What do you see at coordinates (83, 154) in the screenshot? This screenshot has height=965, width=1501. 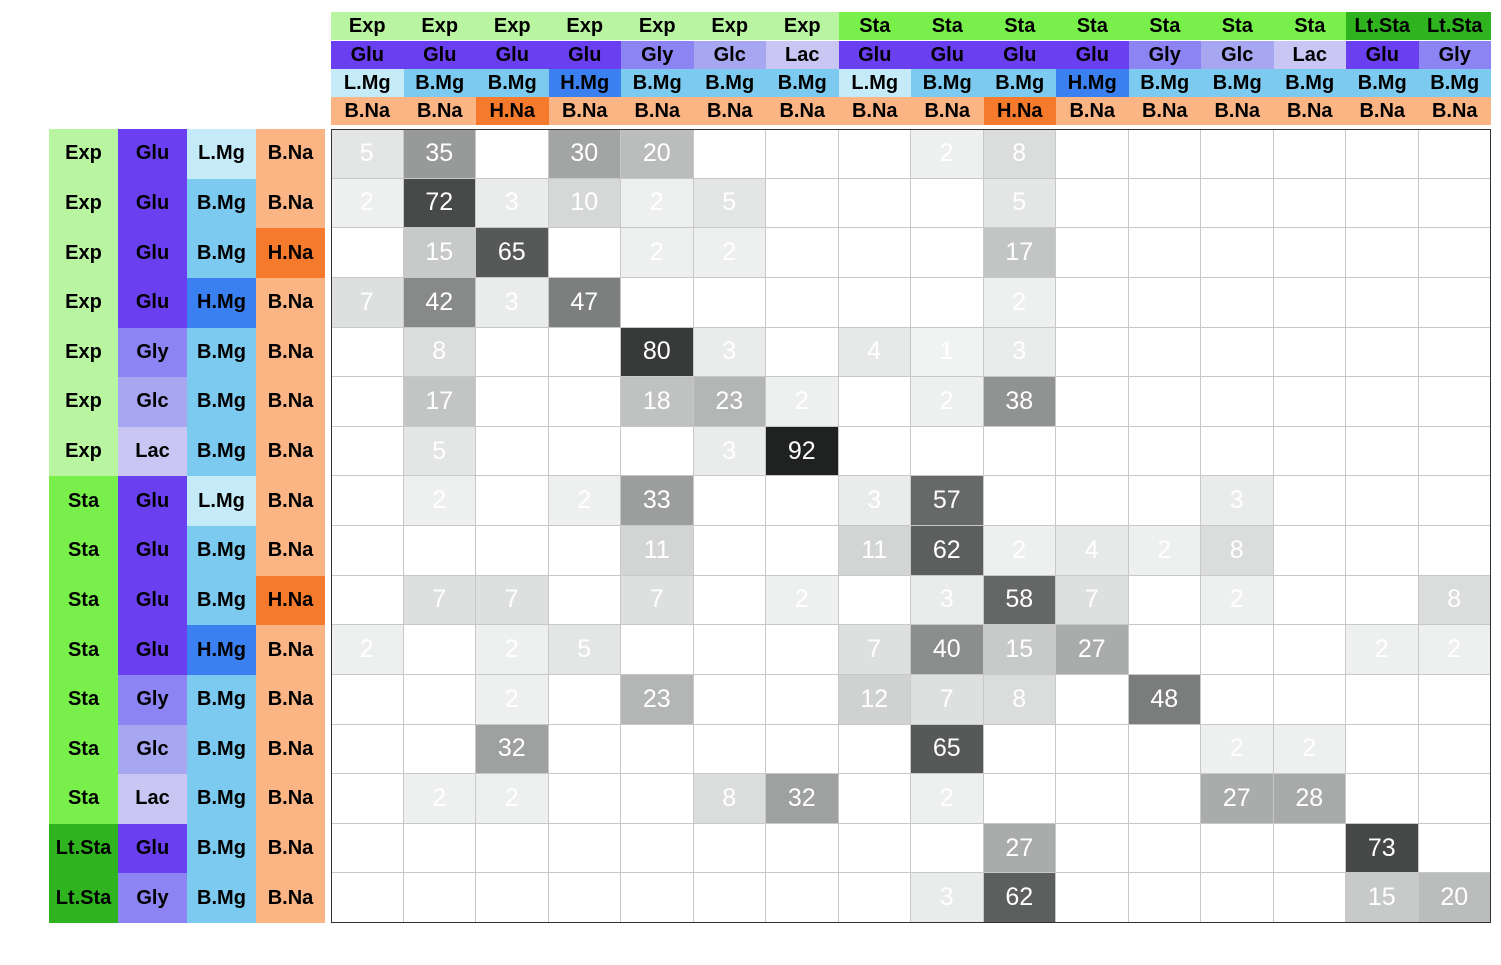 I see `row-header-growth: Exp` at bounding box center [83, 154].